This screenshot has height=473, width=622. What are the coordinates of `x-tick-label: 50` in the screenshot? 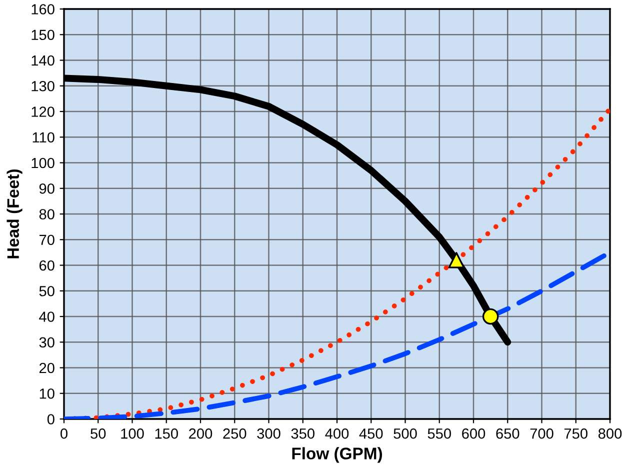 It's located at (98, 433).